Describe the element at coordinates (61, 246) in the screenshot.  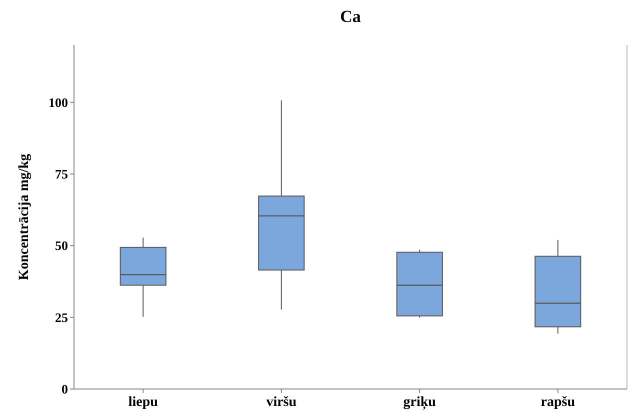
I see `y-tick-label: 50` at that location.